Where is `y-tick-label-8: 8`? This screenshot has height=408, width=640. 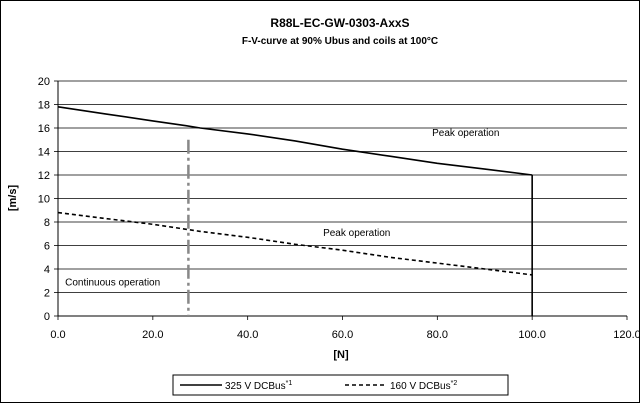
y-tick-label-8: 8 is located at coordinates (47, 223).